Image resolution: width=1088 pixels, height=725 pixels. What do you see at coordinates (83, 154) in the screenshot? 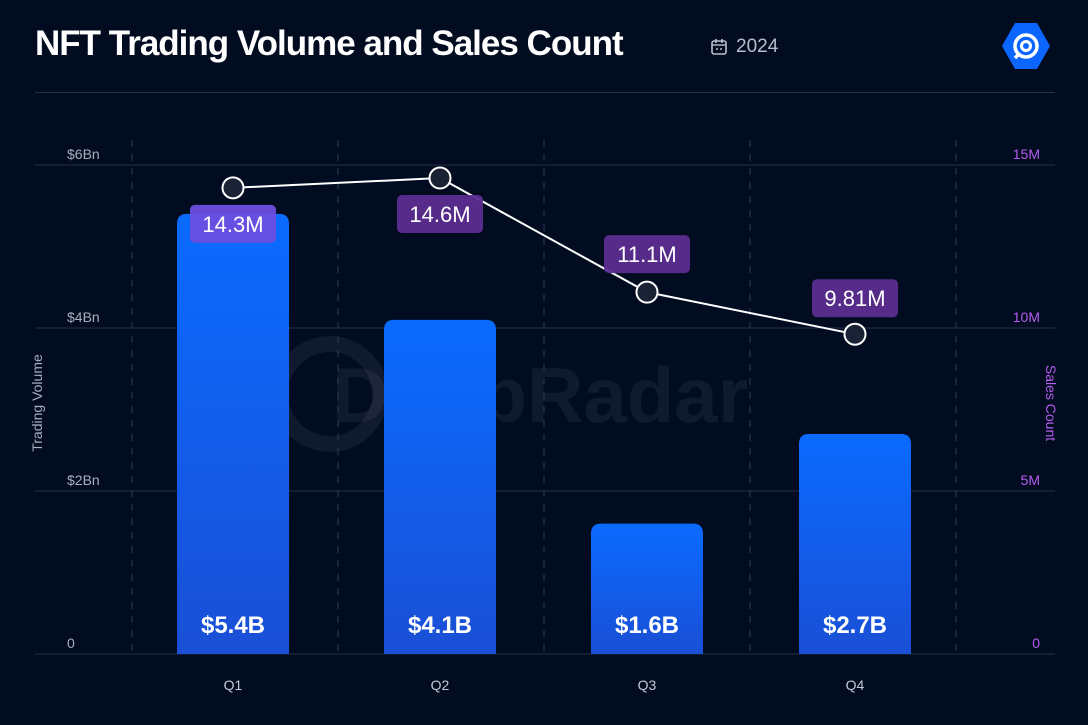
I see `y-tick-label: $6Bn` at bounding box center [83, 154].